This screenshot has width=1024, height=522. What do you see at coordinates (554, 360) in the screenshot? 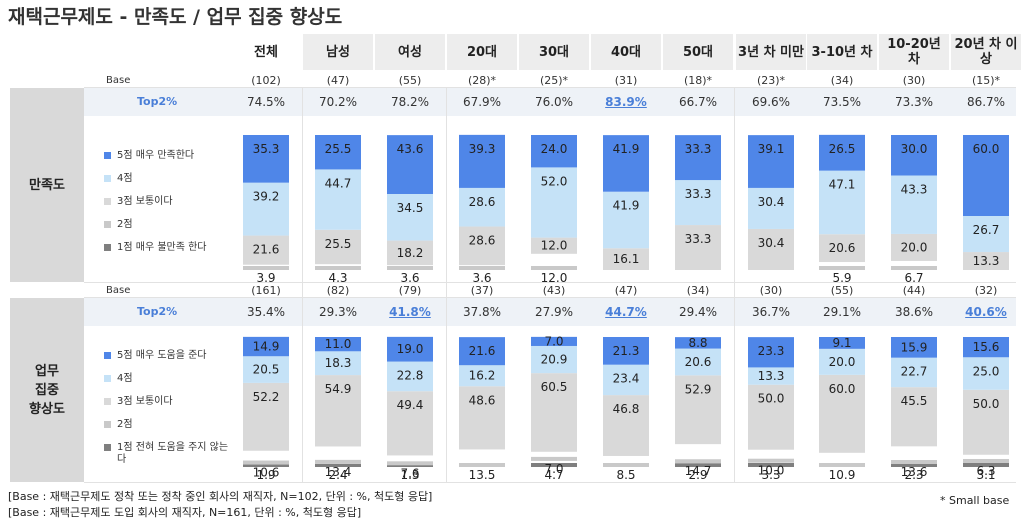
I see `data-label: 20.9` at bounding box center [554, 360].